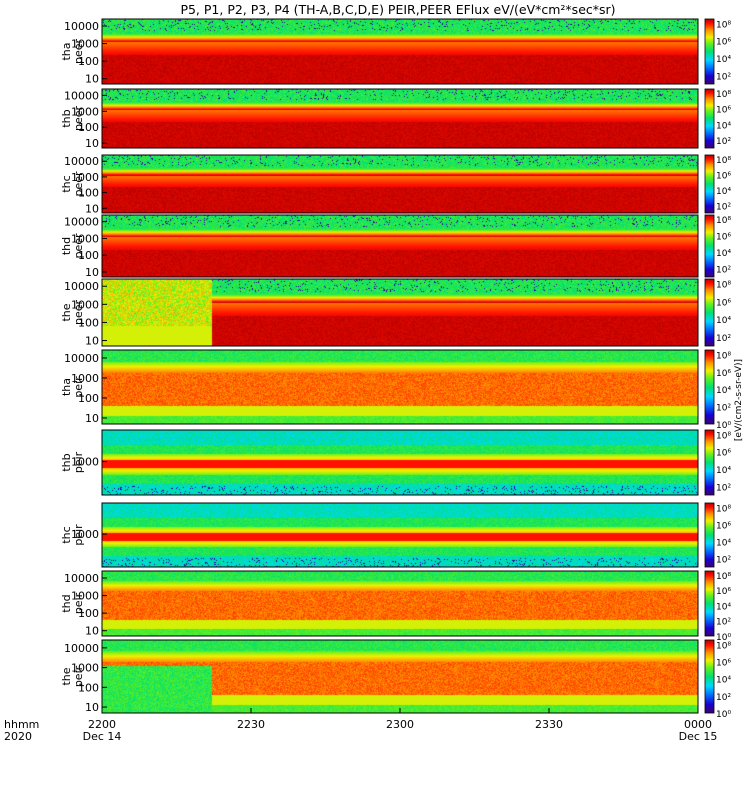 The width and height of the screenshot is (750, 800). What do you see at coordinates (400, 724) in the screenshot?
I see `x-tick-label: 2300` at bounding box center [400, 724].